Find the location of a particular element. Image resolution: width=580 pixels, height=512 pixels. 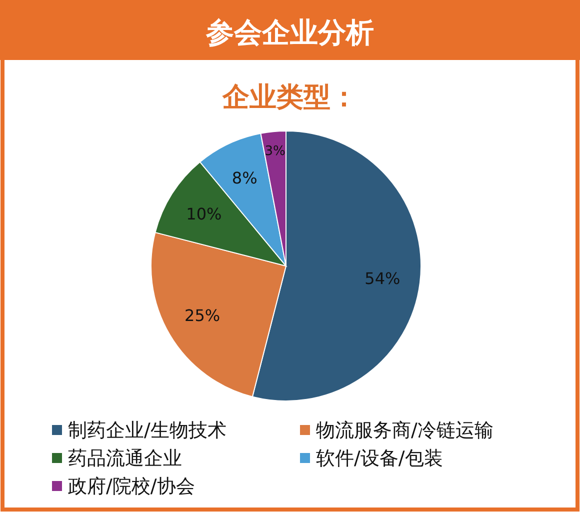

data-label: 10% is located at coordinates (204, 214).